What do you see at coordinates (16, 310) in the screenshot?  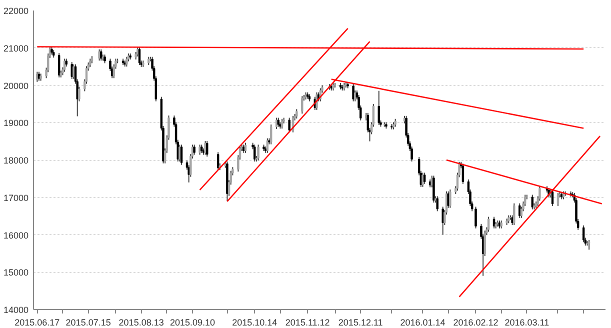 I see `y-tick-label: 14000` at bounding box center [16, 310].